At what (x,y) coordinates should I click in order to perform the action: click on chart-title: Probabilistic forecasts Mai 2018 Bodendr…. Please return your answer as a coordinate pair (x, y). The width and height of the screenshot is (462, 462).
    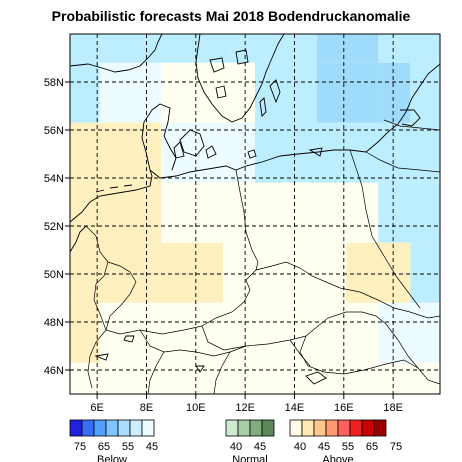
    Looking at the image, I should click on (231, 16).